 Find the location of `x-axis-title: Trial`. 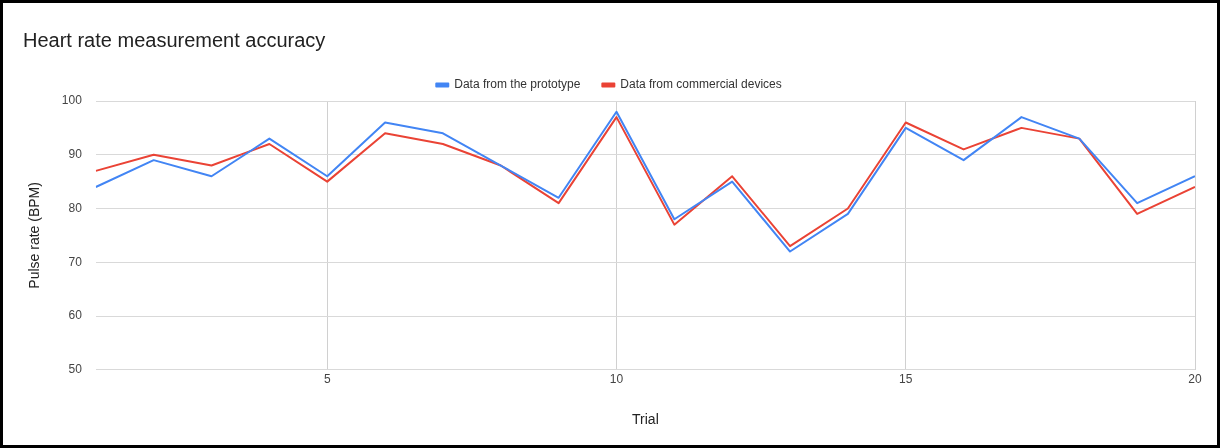

x-axis-title: Trial is located at coordinates (645, 419).